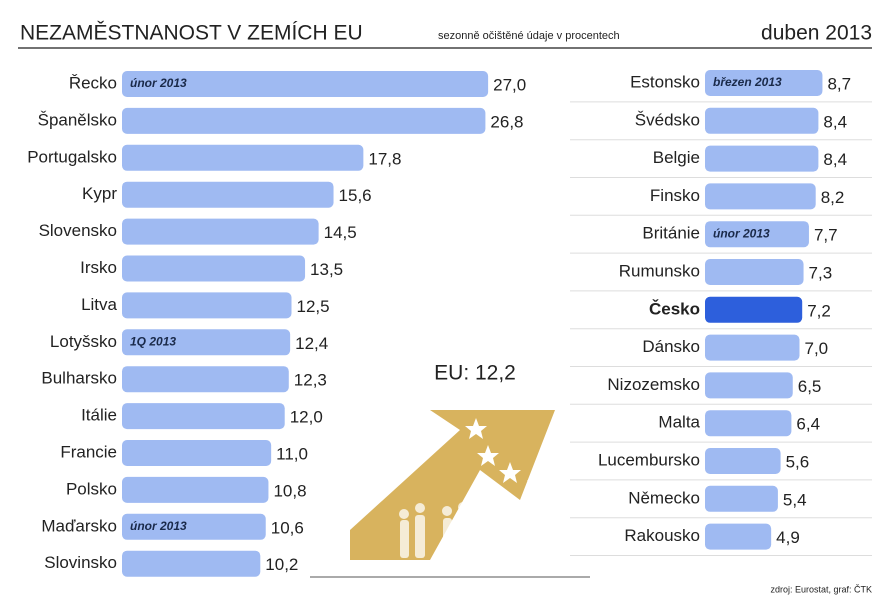 The image size is (879, 598). Describe the element at coordinates (292, 453) in the screenshot. I see `value-label: 11,0` at that location.